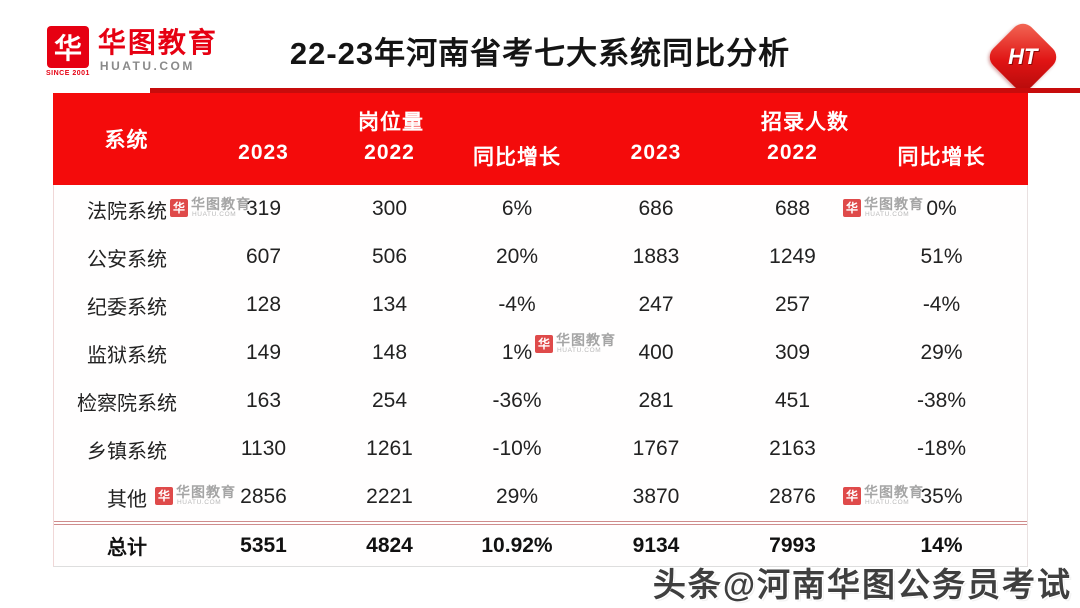 Image resolution: width=1080 pixels, height=608 pixels. I want to click on cell-value: 686, so click(656, 208).